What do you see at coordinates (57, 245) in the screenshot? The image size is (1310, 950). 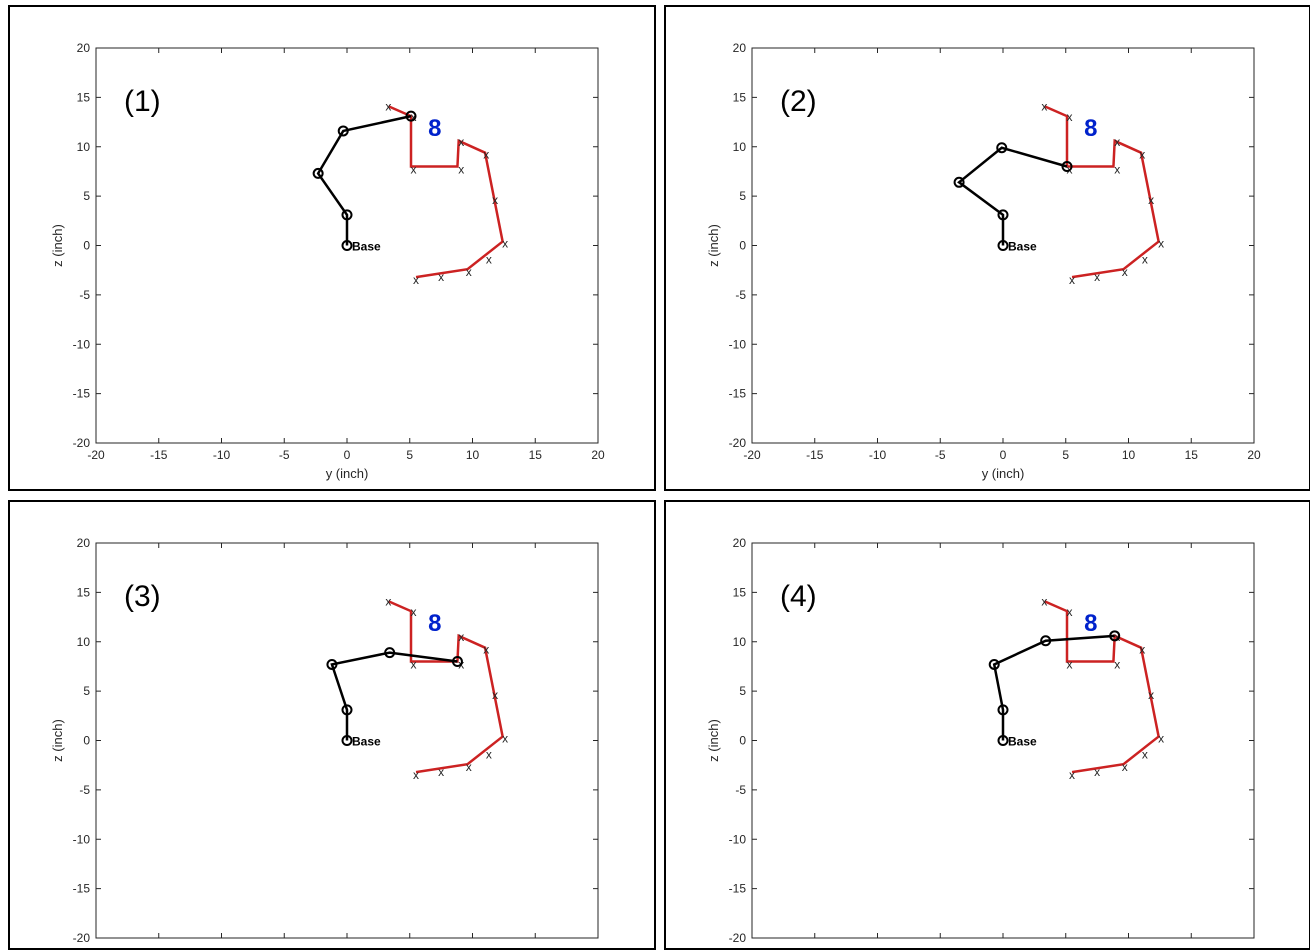 I see `chart-1-ylabel: z (inch)` at bounding box center [57, 245].